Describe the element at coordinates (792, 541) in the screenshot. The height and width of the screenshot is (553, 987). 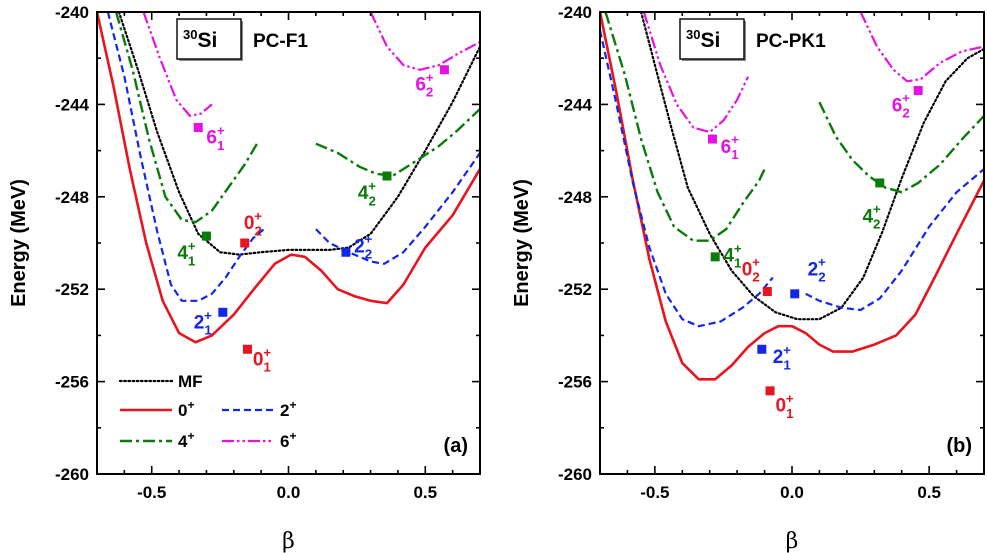
I see `x-axis-label: β` at that location.